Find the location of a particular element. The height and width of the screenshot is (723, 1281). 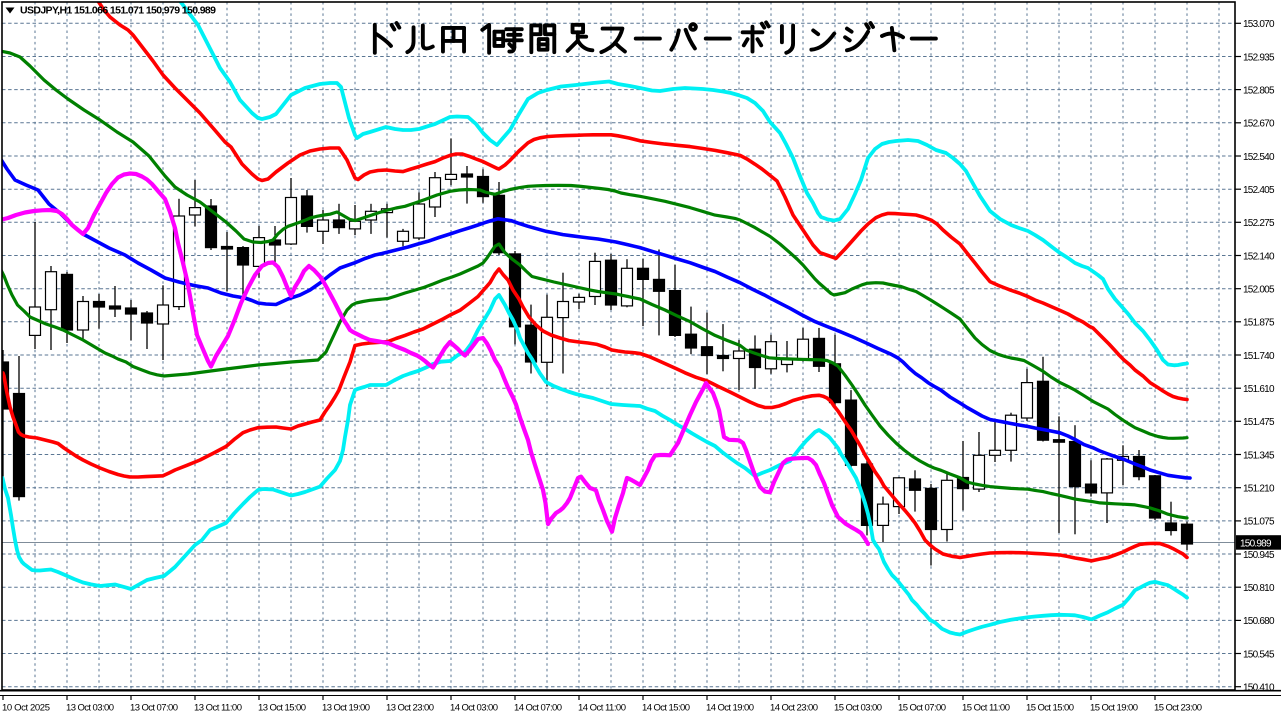

svg-text: 150.989 is located at coordinates (1256, 543).